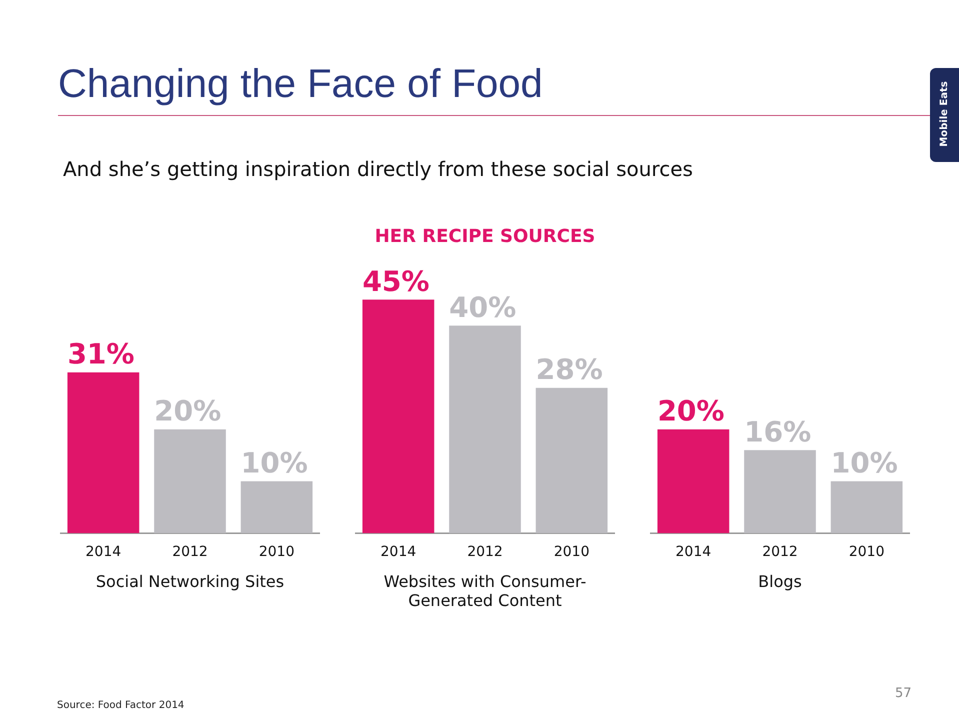 This screenshot has height=724, width=959. What do you see at coordinates (569, 369) in the screenshot?
I see `data-label: 28%` at bounding box center [569, 369].